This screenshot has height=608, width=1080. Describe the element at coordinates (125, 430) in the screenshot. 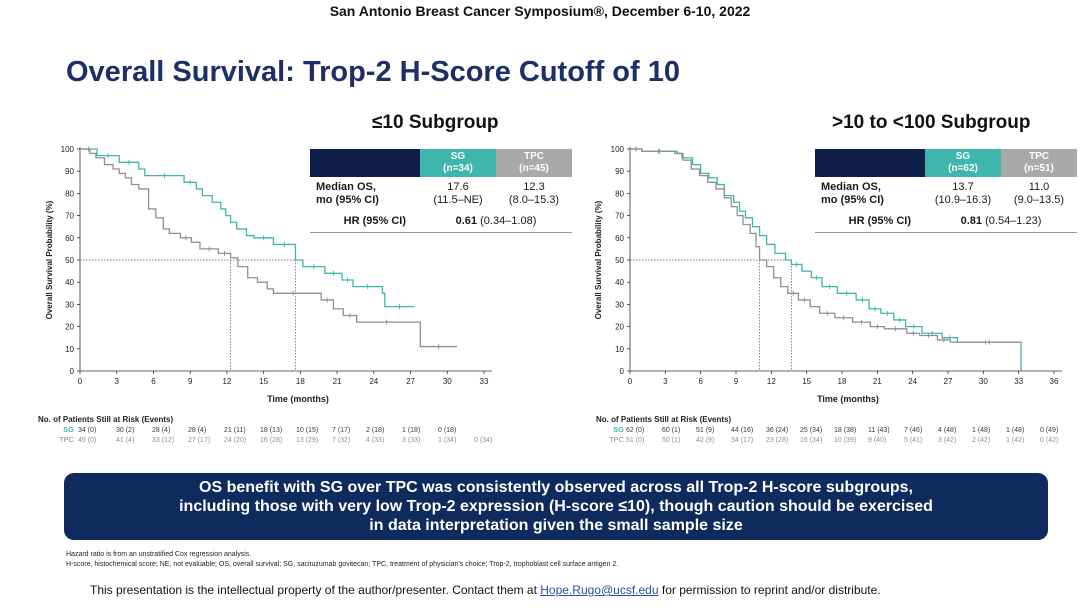

I see `risk-sg-value: 30 (2)` at that location.